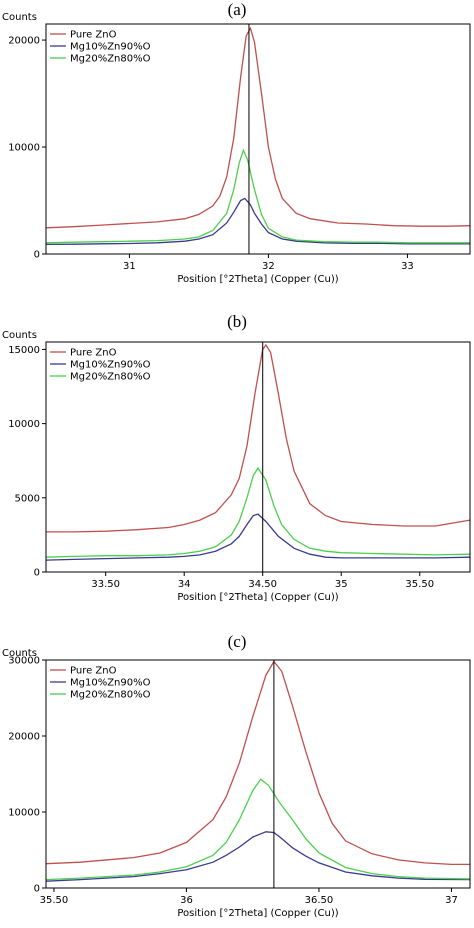 The image size is (474, 928). Describe the element at coordinates (268, 266) in the screenshot. I see `x-tick-label: 32` at that location.